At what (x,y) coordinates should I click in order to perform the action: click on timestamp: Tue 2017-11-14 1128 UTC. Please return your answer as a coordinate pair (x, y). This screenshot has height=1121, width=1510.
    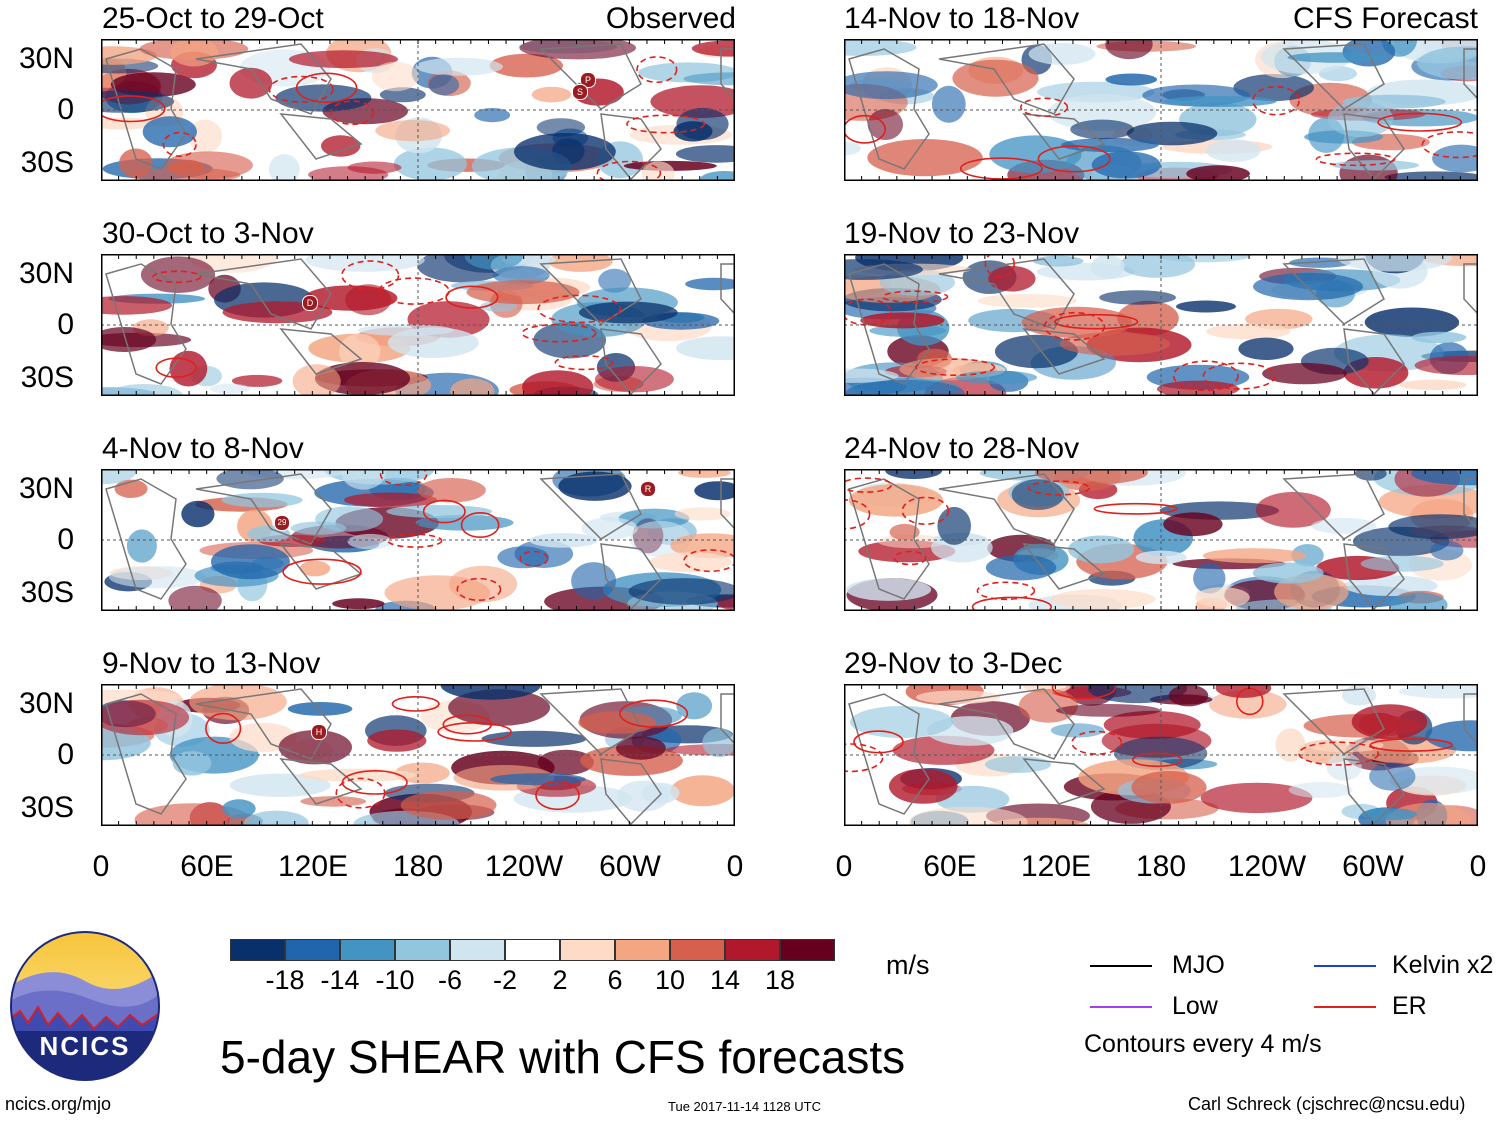
    Looking at the image, I should click on (744, 1106).